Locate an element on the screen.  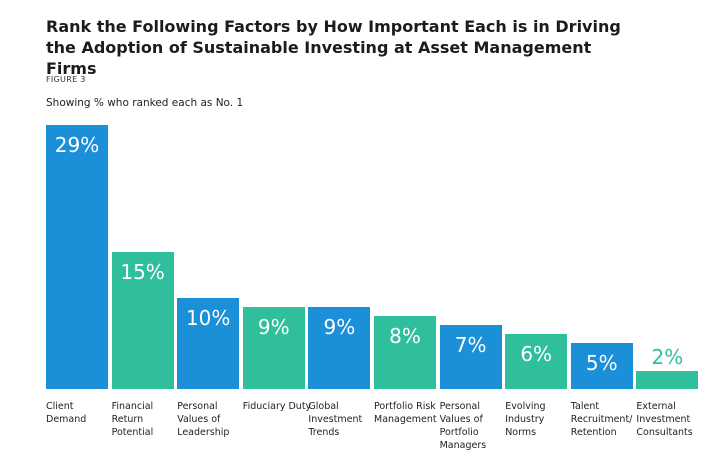
figure-label: FIGURE 3 is located at coordinates (66, 79).